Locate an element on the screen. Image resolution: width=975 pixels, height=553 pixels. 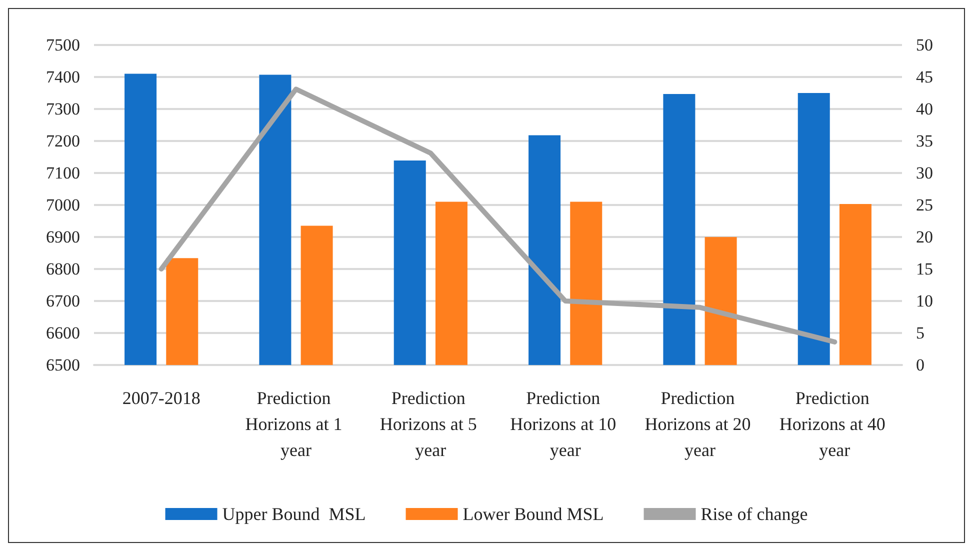
y-tick-label: 7400 is located at coordinates (63, 77).